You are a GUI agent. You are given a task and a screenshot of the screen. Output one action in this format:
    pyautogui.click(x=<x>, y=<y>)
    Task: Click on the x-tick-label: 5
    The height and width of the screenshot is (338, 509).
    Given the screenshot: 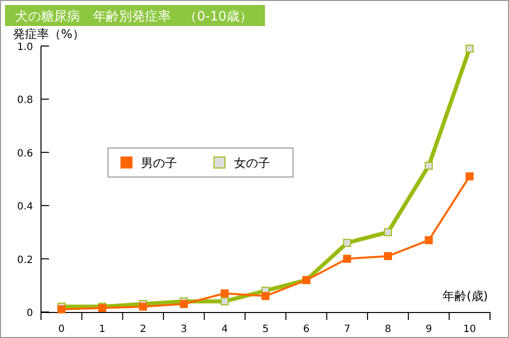 What is the action you would take?
    pyautogui.click(x=265, y=329)
    